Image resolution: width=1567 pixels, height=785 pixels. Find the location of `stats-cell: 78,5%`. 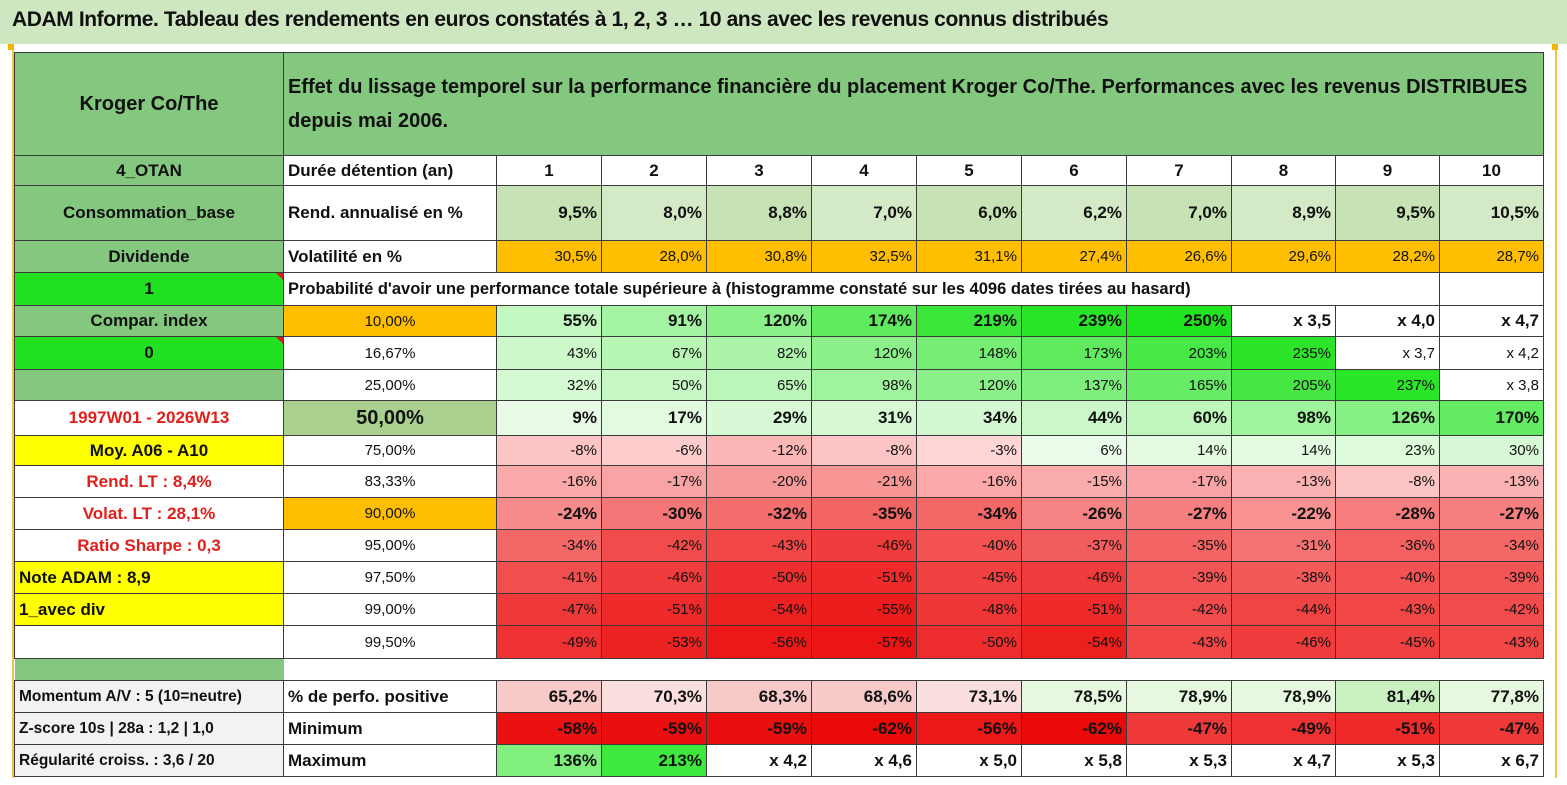

stats-cell: 78,5% is located at coordinates (1074, 696).